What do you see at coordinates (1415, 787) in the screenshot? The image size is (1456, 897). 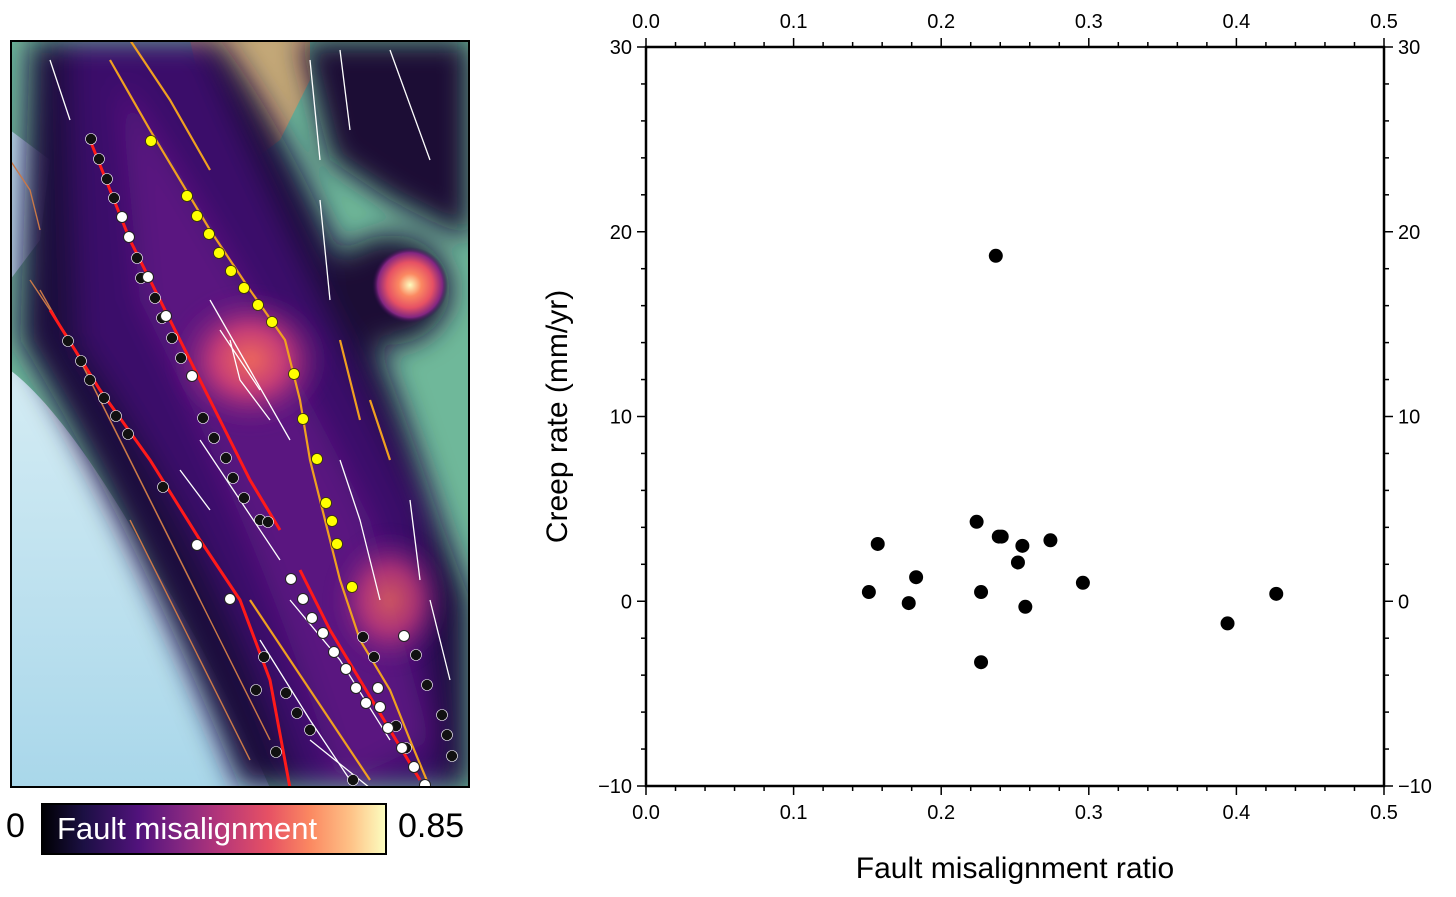 I see `y-tick-label-right: −10` at bounding box center [1415, 787].